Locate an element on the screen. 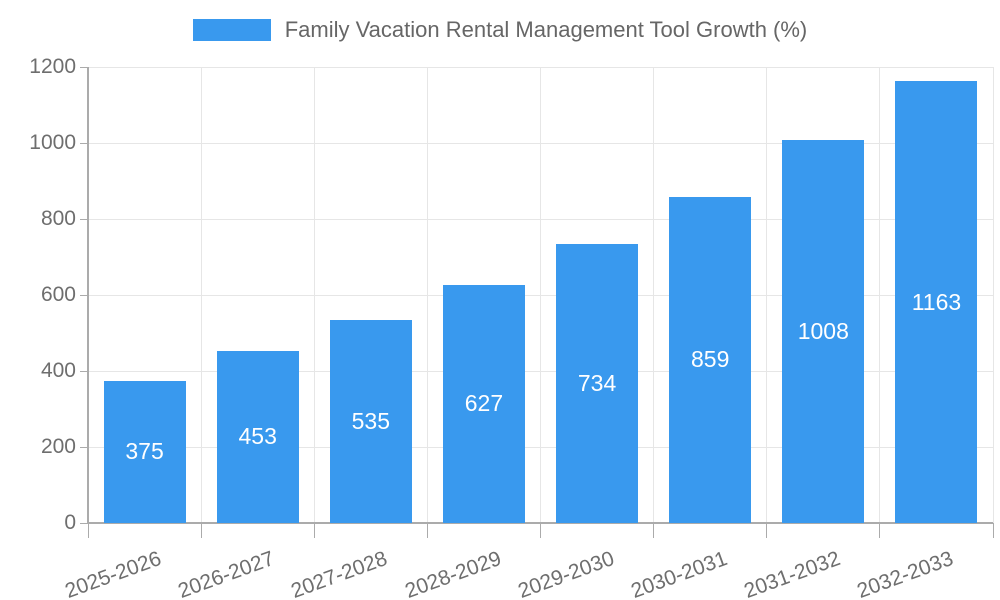 The height and width of the screenshot is (600, 1000). x-axis-line is located at coordinates (540, 523).